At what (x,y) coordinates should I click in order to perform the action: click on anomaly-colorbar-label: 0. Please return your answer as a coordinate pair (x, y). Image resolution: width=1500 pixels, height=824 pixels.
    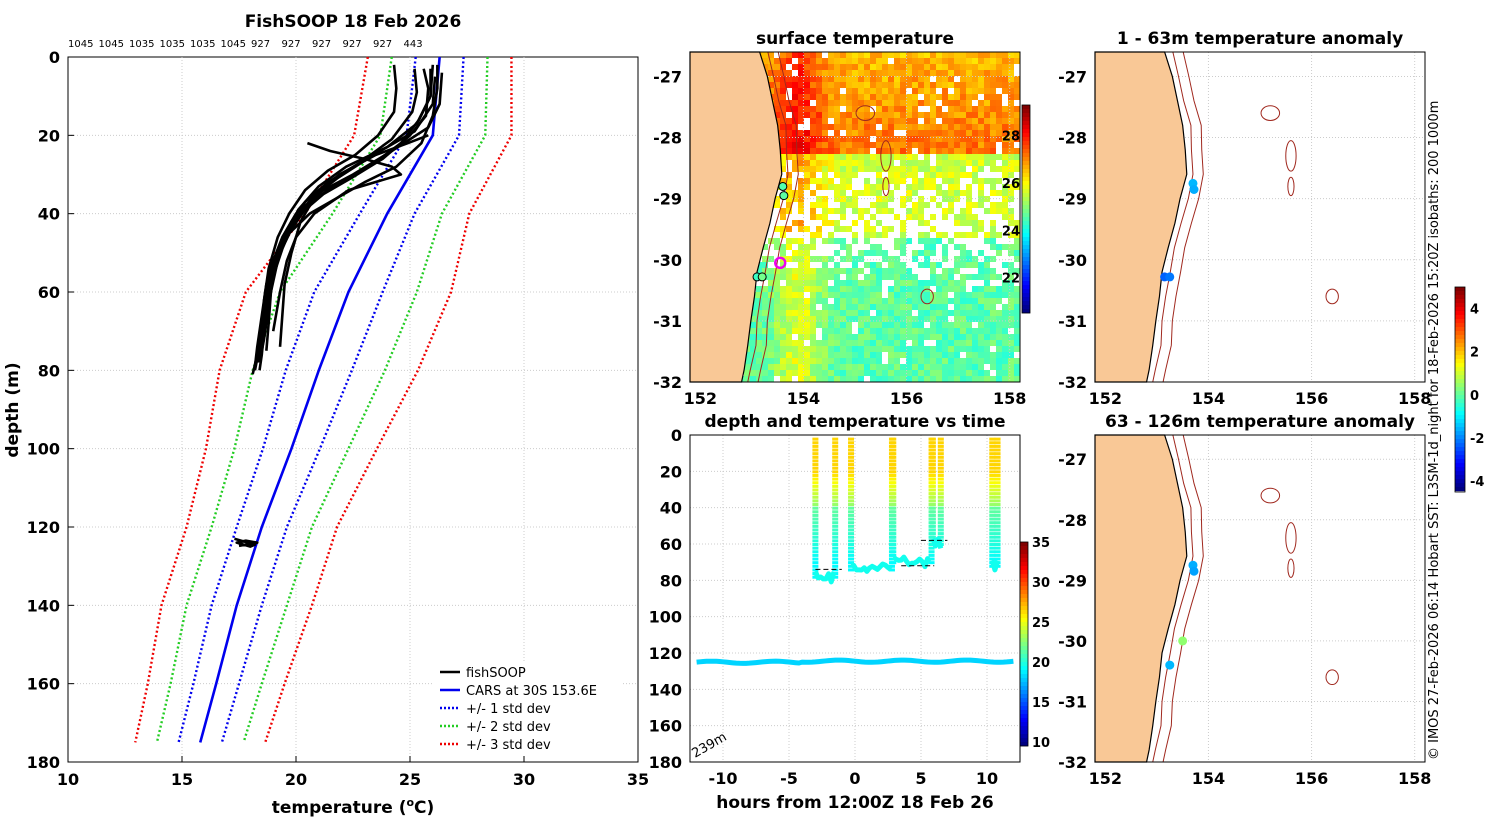
    Looking at the image, I should click on (1474, 396).